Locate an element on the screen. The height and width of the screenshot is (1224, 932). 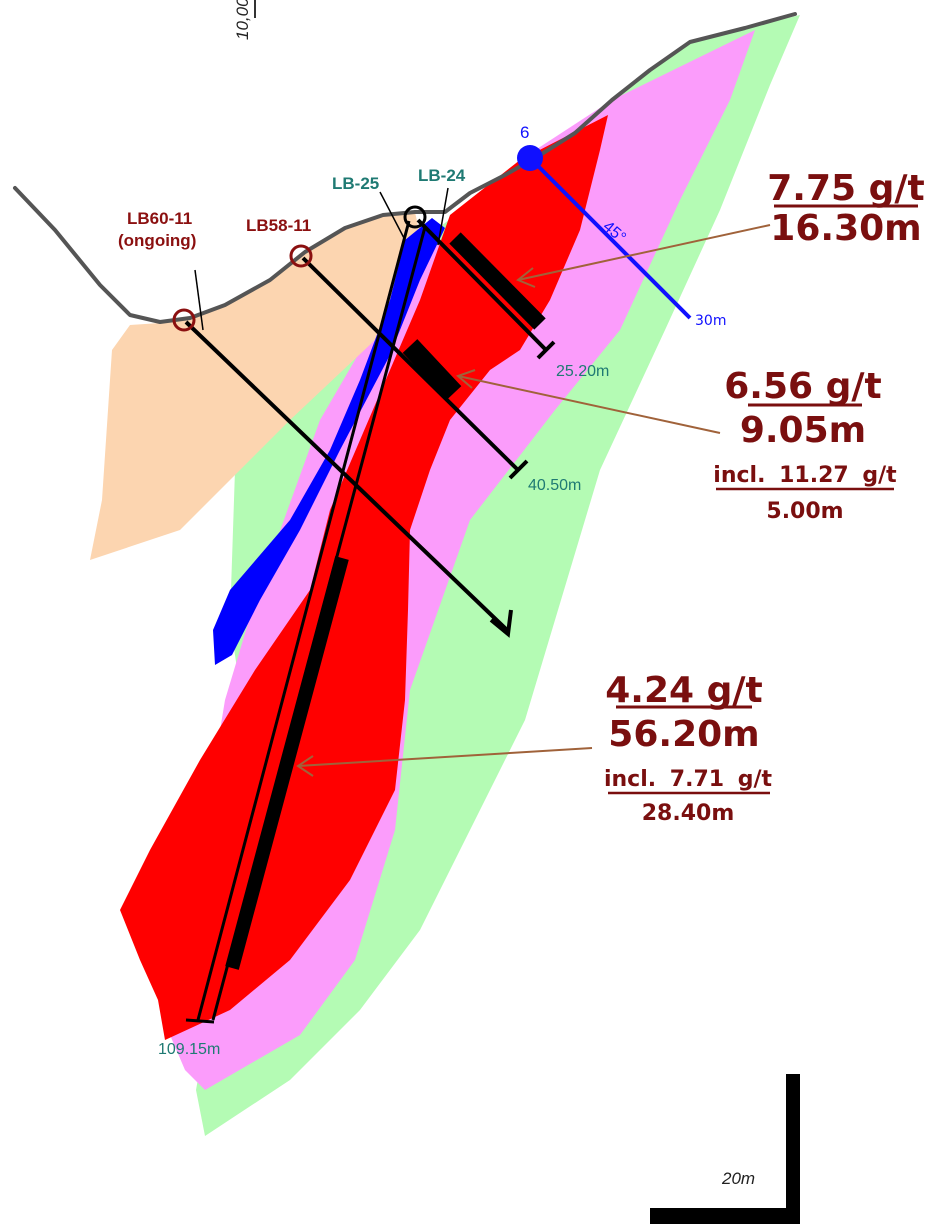
intercept-annotation-1: 7.75 g/t 16.30m is located at coordinates (845, 208).